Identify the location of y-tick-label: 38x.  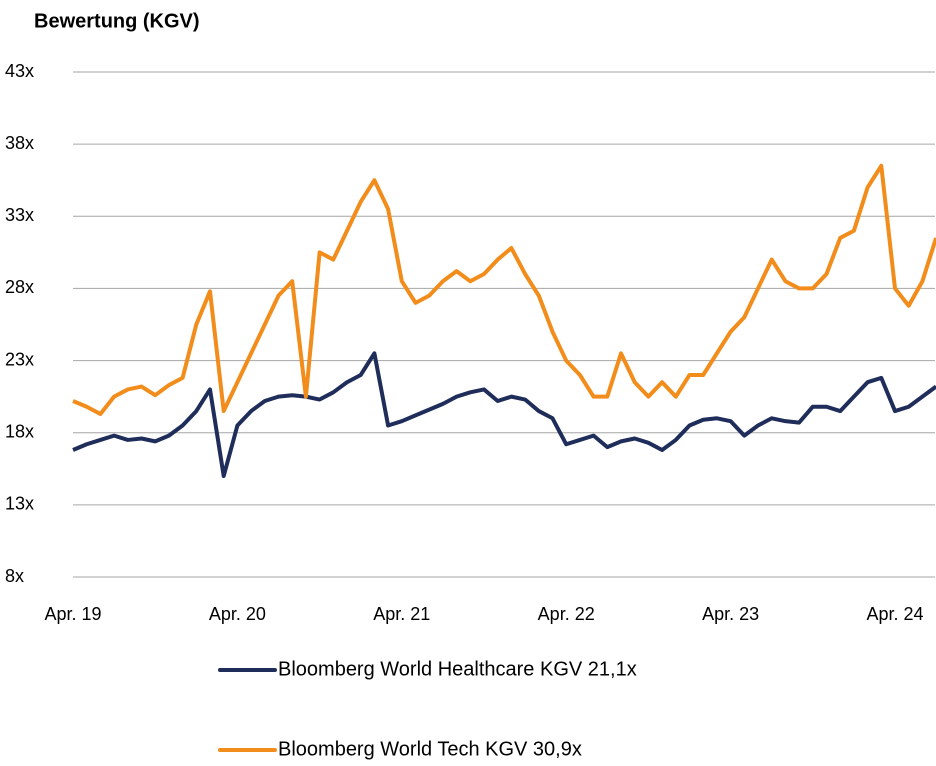
(19, 143).